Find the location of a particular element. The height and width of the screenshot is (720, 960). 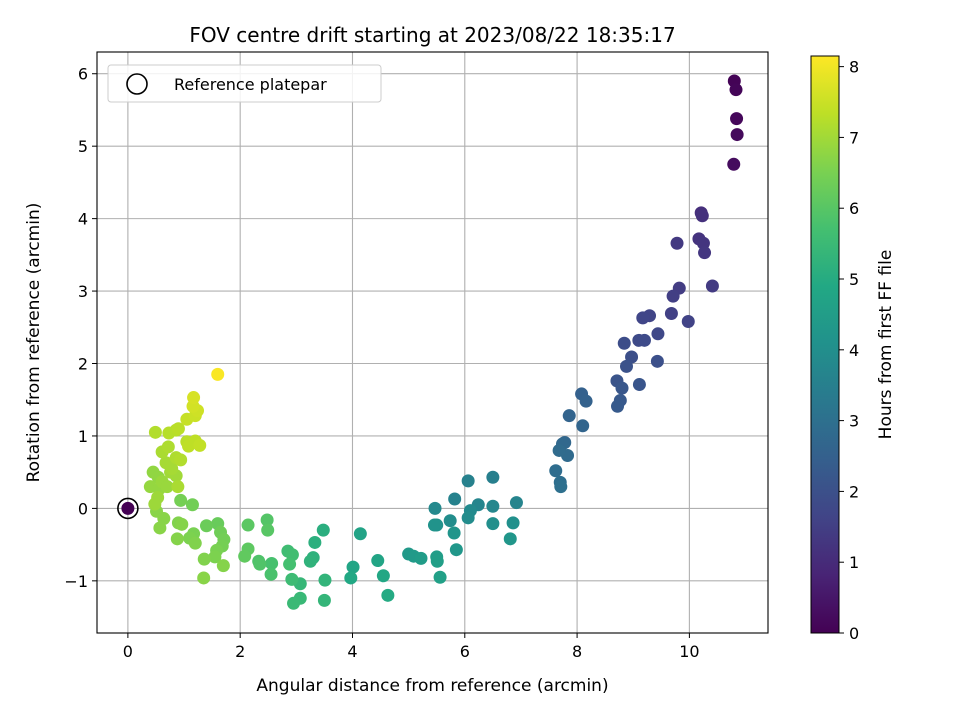

y-tick-label: 1 is located at coordinates (83, 436).